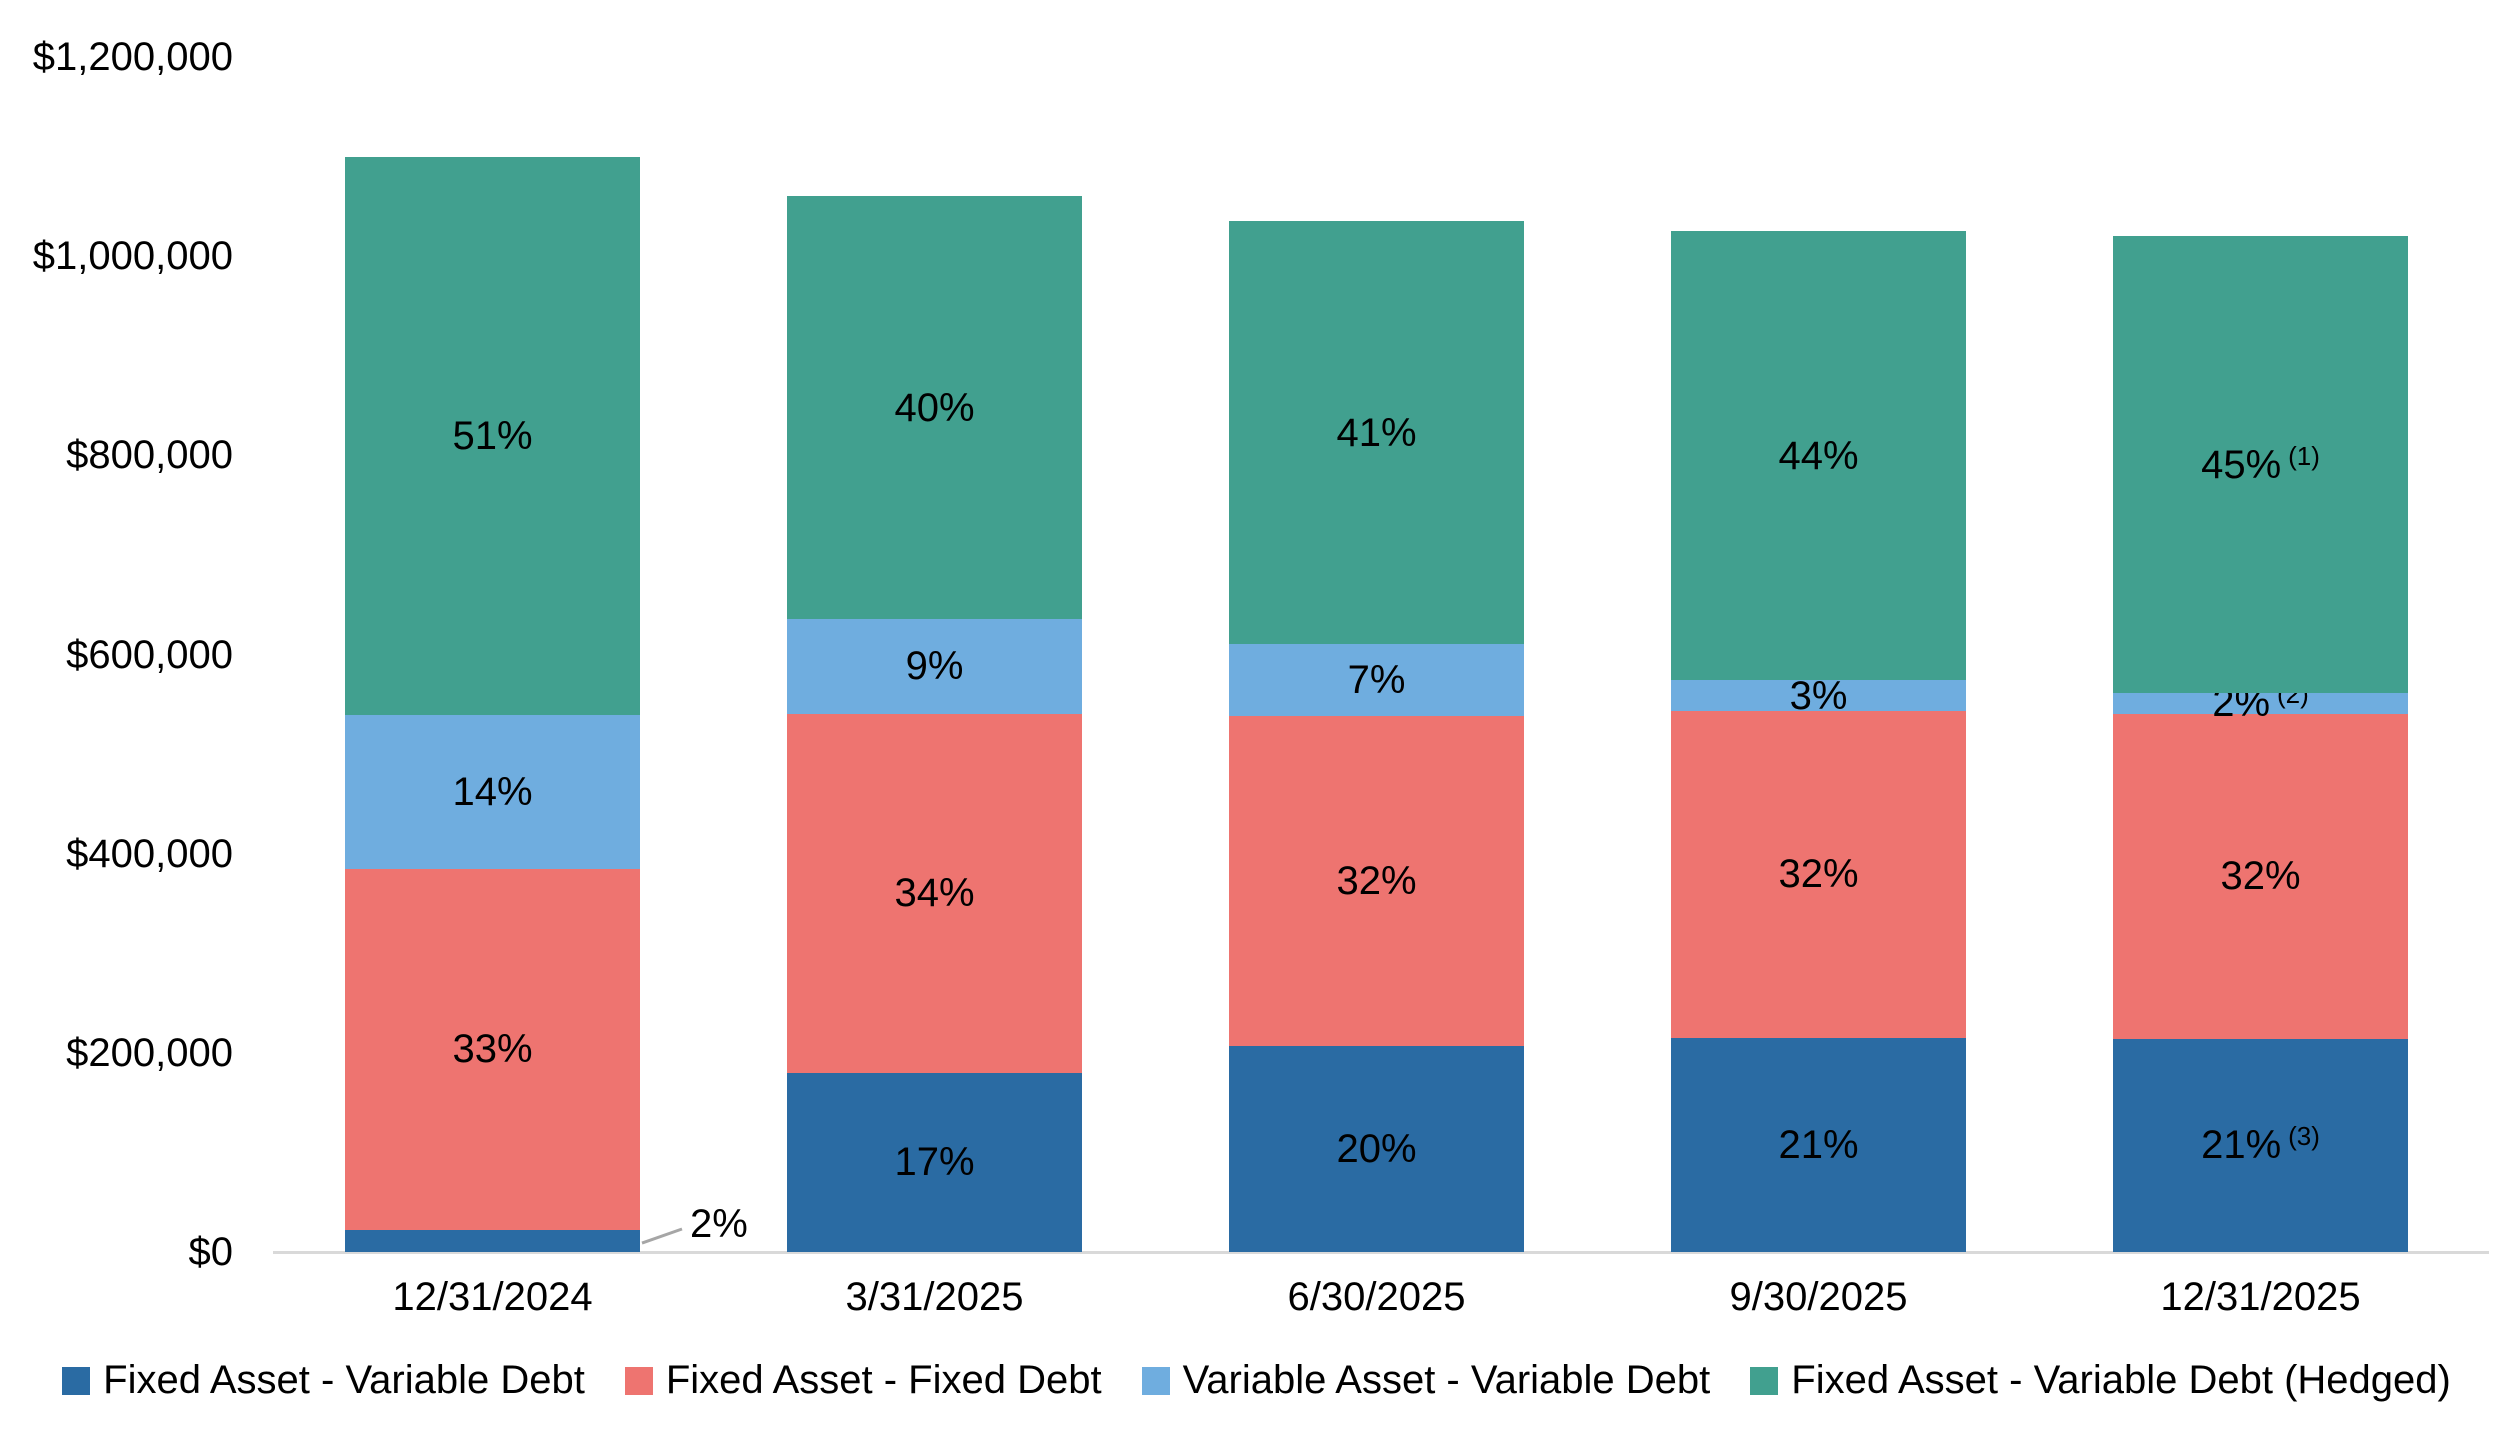 Image resolution: width=2513 pixels, height=1447 pixels. I want to click on bar-segment-label: 34%, so click(934, 893).